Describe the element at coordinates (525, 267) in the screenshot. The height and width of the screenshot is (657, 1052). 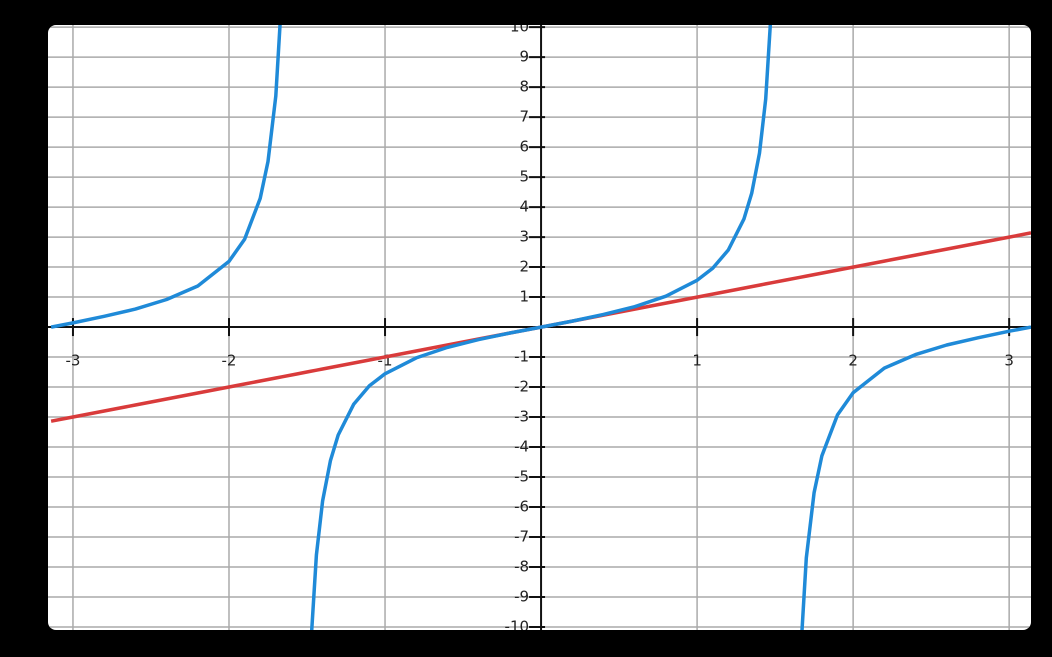
I see `y-tick-label: 2` at that location.